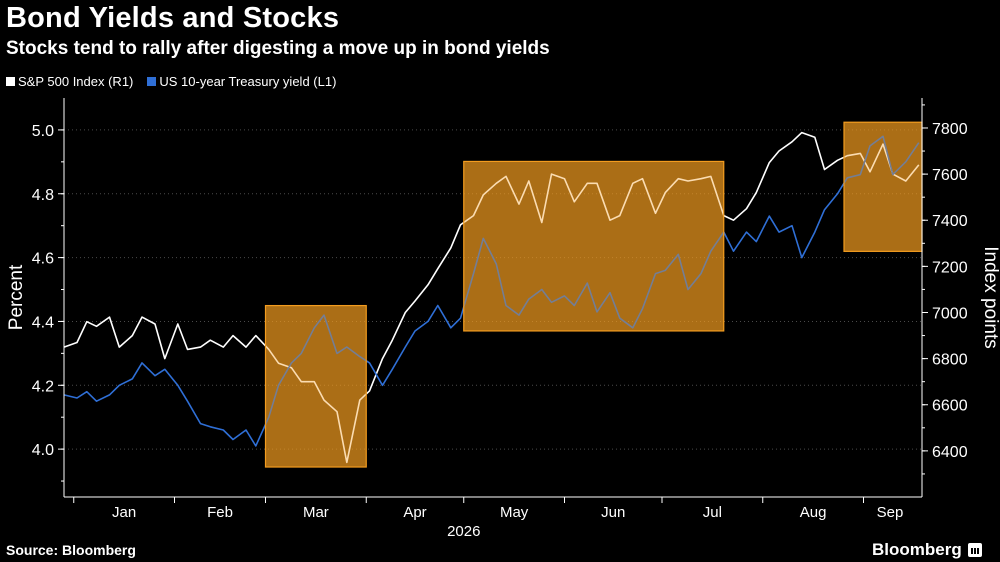  I want to click on right-axis-label: Index points, so click(990, 297).